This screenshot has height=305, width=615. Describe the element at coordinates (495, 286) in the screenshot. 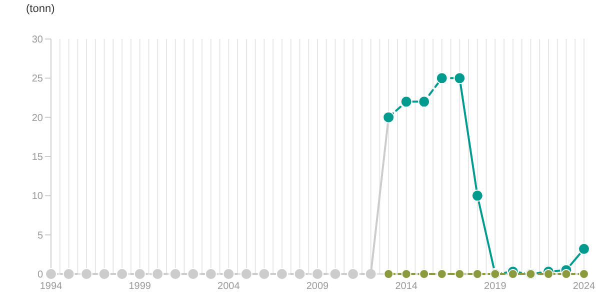

I see `x-tick-label: 2019` at that location.